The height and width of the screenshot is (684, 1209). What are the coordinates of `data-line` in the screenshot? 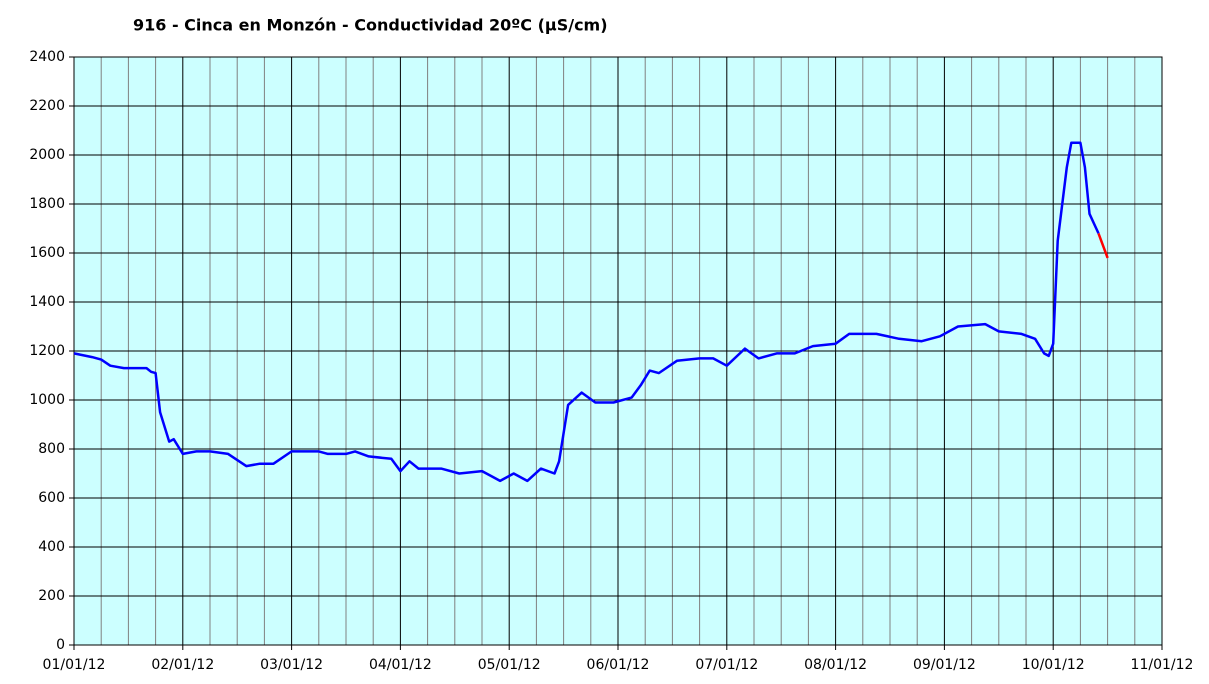 It's located at (1103, 245).